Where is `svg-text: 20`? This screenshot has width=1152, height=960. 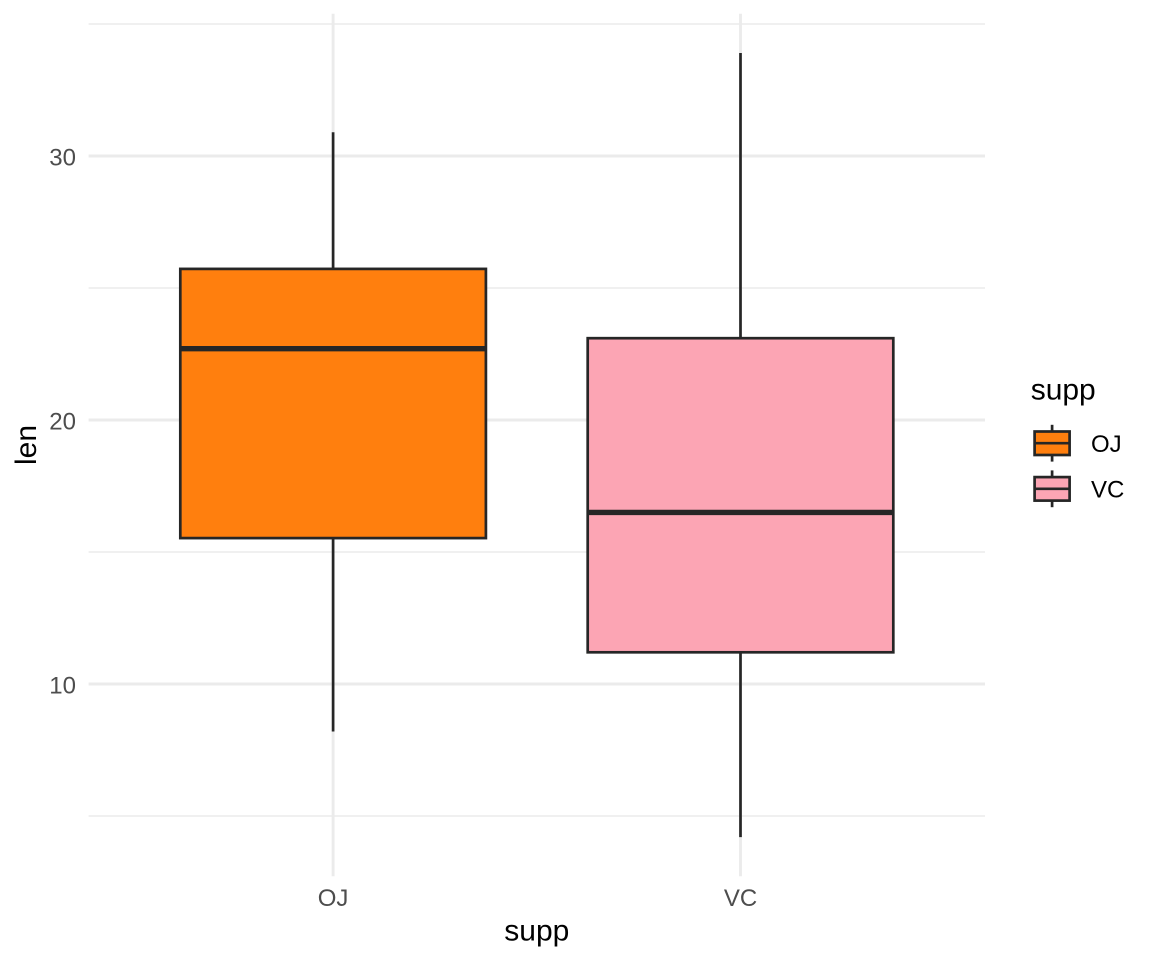
svg-text: 20 is located at coordinates (62, 422).